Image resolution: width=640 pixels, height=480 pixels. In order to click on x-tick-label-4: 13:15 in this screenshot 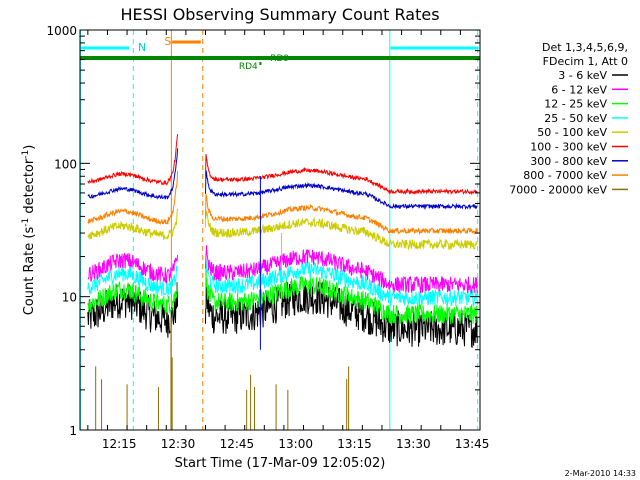, I will do `click(354, 444)`.